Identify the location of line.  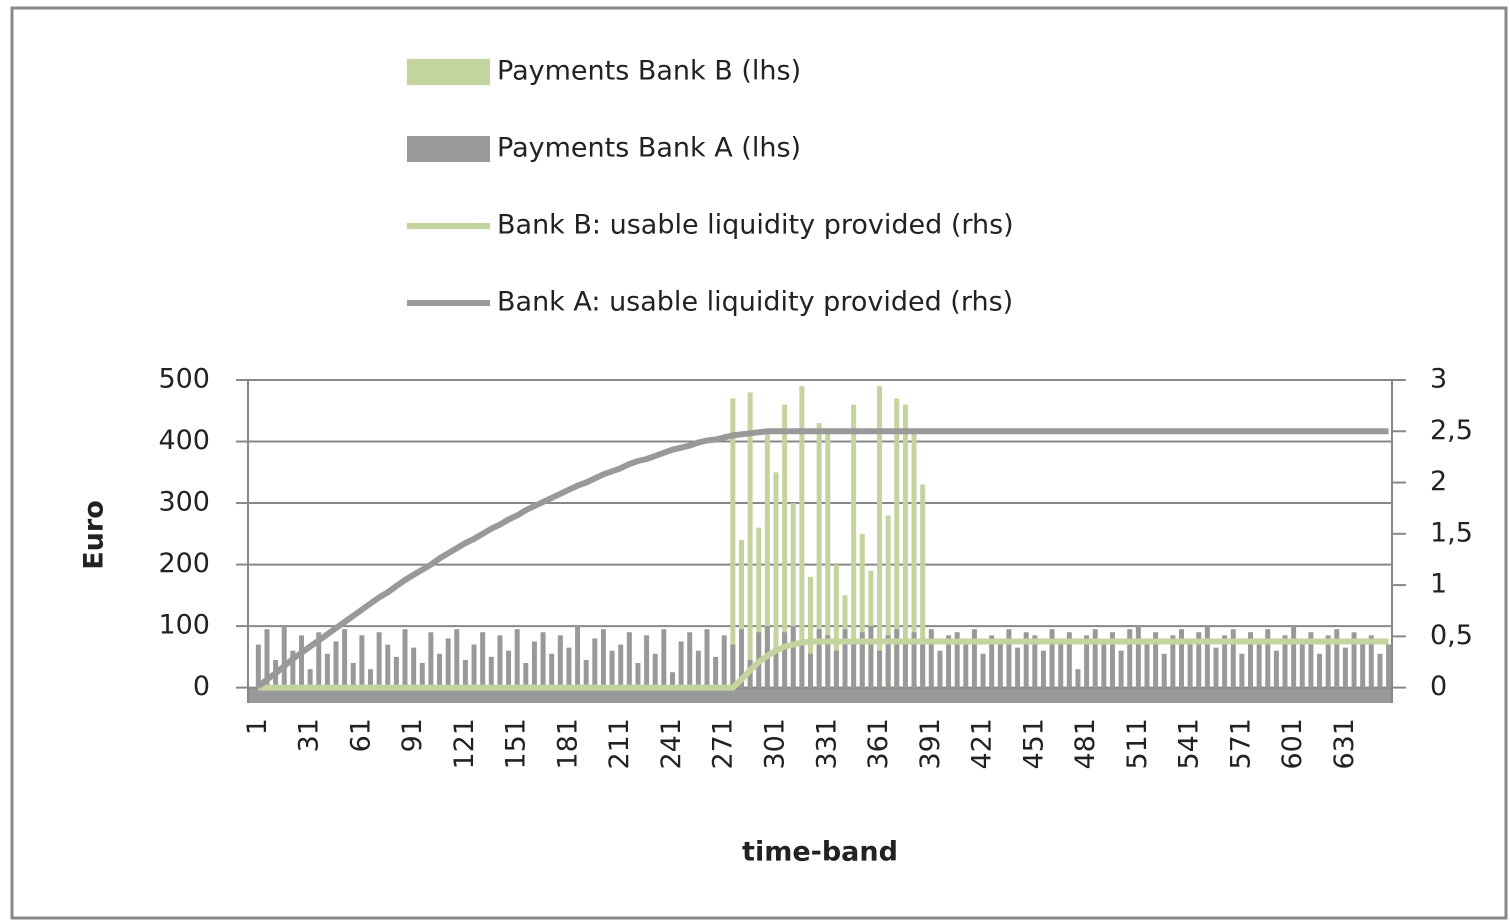
(823, 664).